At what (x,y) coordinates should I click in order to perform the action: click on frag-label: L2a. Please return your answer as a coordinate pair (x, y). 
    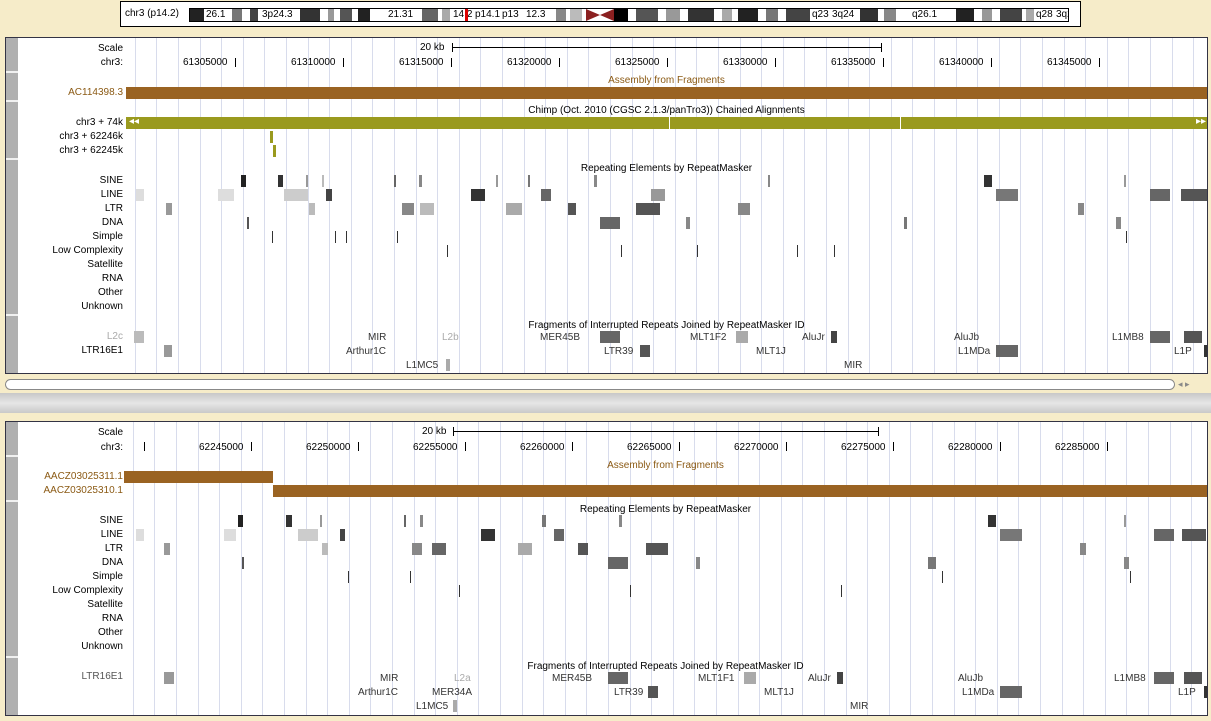
    Looking at the image, I should click on (462, 678).